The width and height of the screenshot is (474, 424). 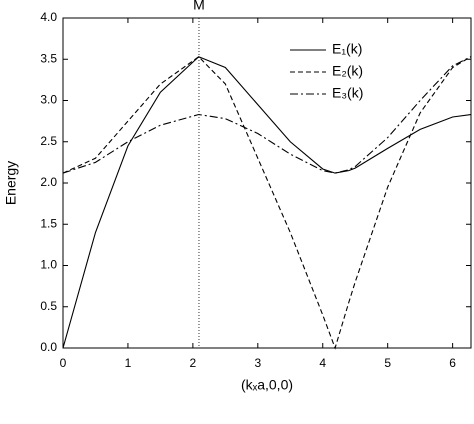 What do you see at coordinates (257, 363) in the screenshot?
I see `x-tick-label: 3` at bounding box center [257, 363].